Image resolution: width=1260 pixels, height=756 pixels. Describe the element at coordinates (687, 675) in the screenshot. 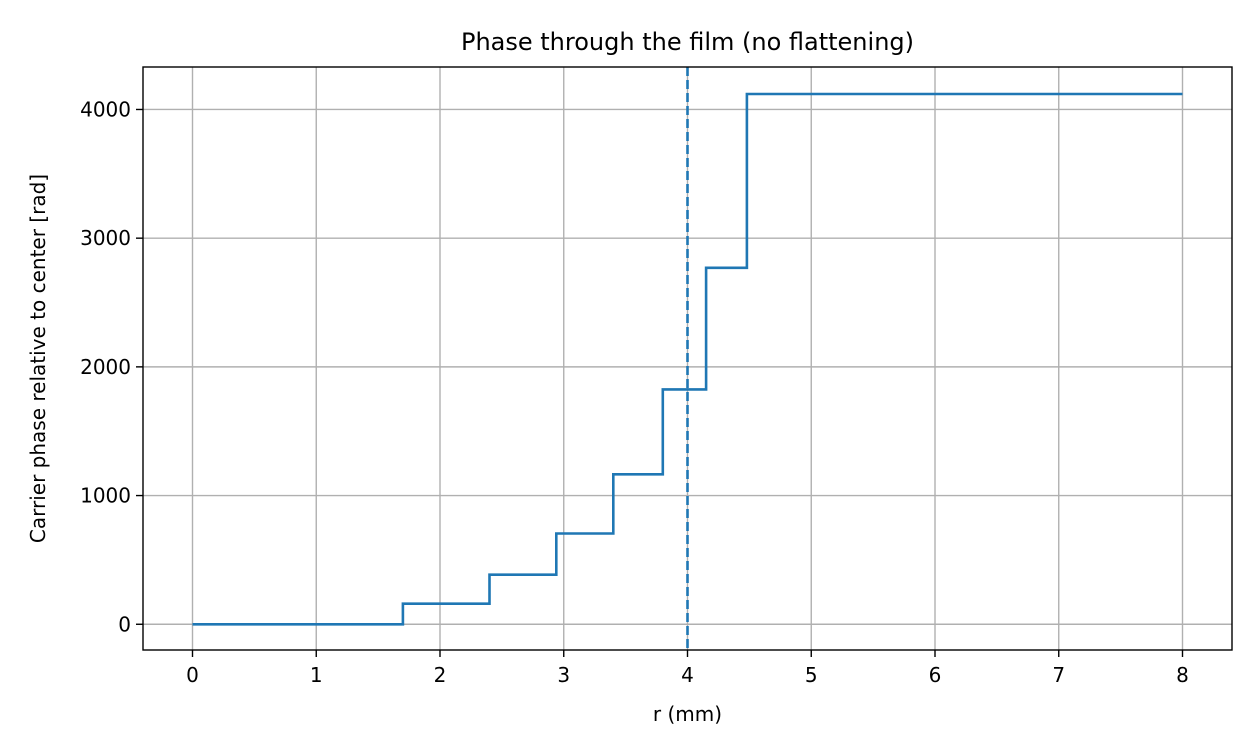

I see `x-tick-label: 4` at that location.